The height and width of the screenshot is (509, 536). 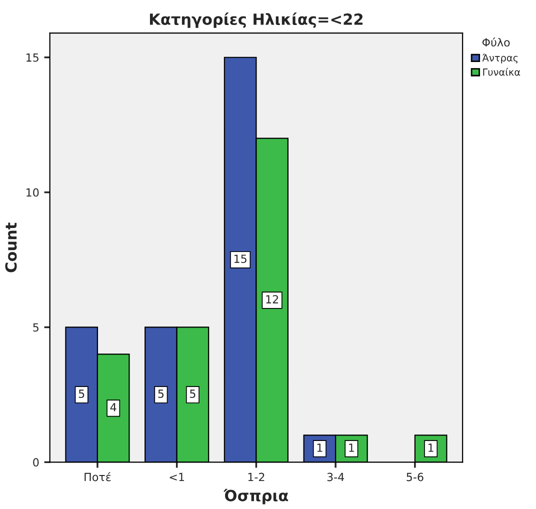 I want to click on y-tick-label: 0, so click(x=36, y=462).